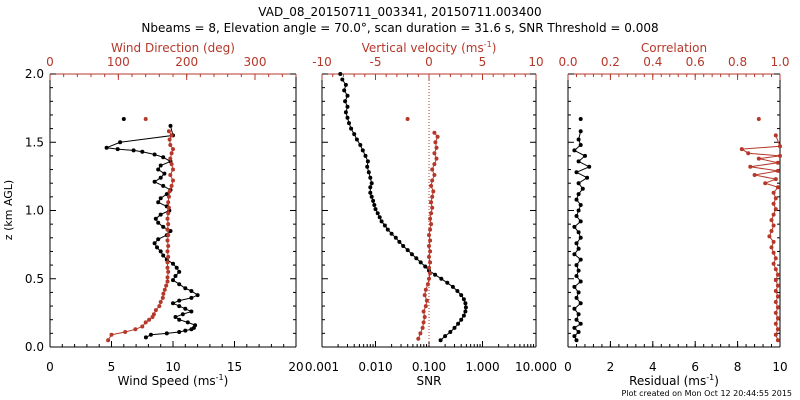 The image size is (800, 400). What do you see at coordinates (695, 62) in the screenshot?
I see `top-tick-label: 0.6` at bounding box center [695, 62].